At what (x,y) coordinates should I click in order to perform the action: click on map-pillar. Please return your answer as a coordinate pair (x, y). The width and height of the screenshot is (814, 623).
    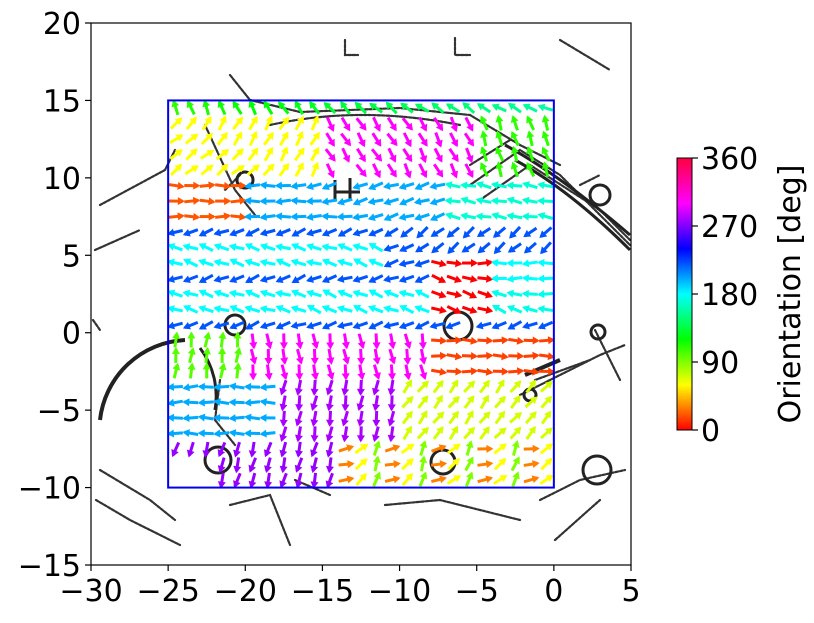
    Looking at the image, I should click on (600, 195).